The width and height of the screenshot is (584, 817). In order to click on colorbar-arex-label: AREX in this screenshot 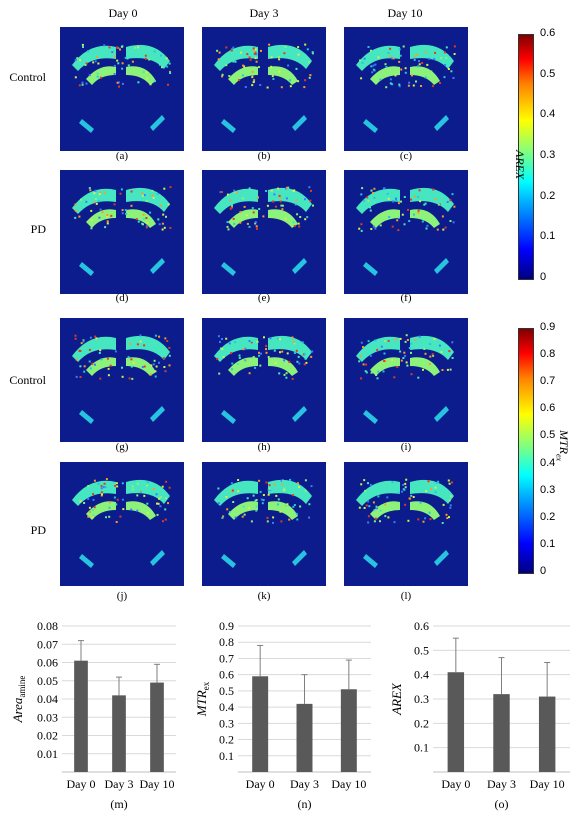, I will do `click(520, 165)`.